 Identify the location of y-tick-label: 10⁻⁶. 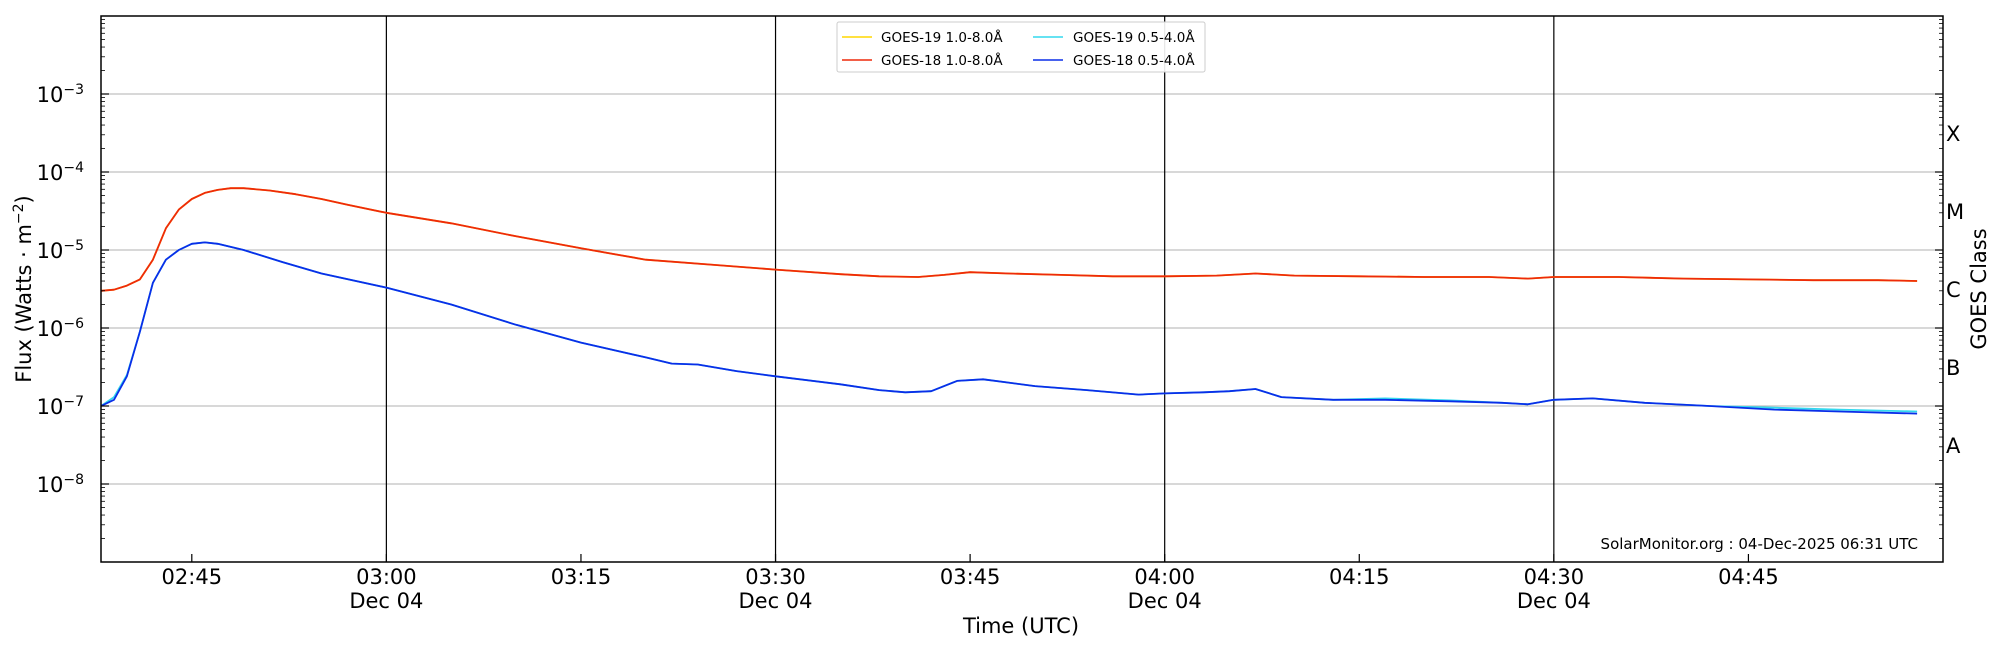
(60, 328).